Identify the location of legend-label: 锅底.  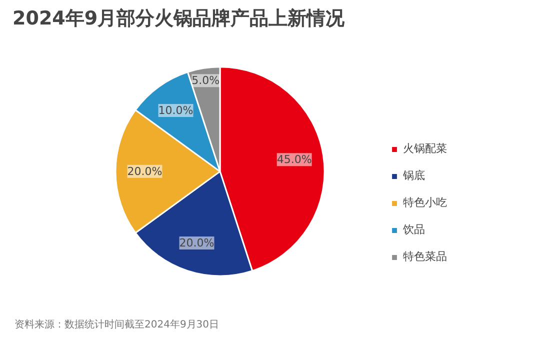
(414, 175).